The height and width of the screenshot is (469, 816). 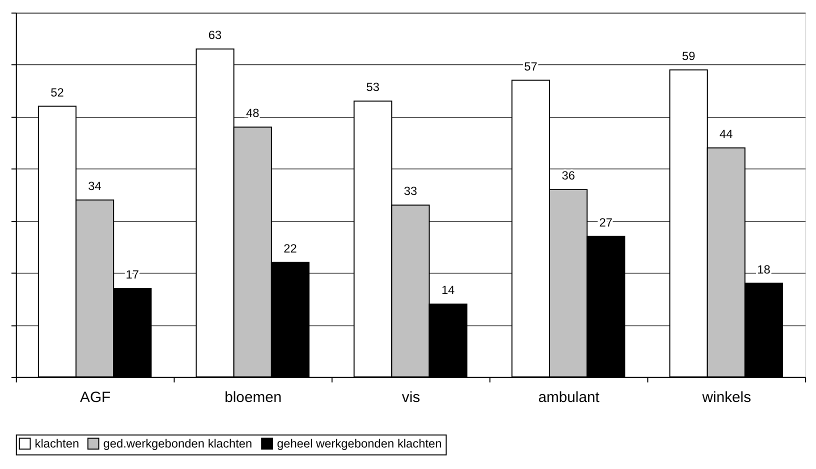 I want to click on data-label: 34, so click(x=95, y=186).